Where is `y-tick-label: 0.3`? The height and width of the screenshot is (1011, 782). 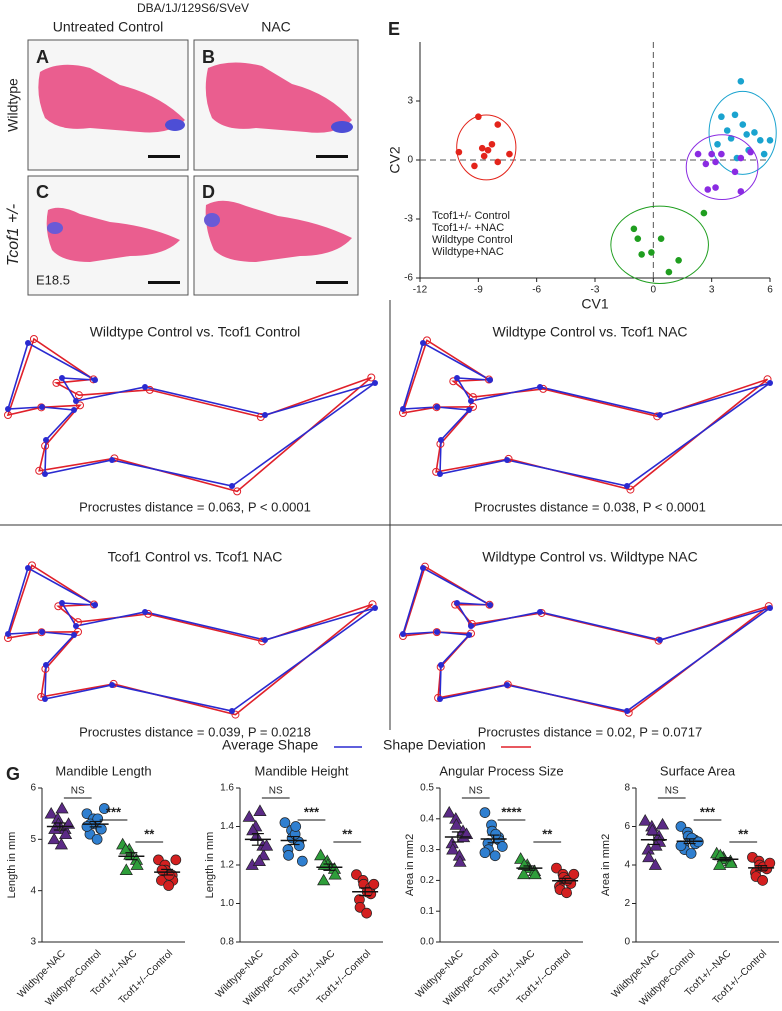 y-tick-label: 0.3 is located at coordinates (427, 849).